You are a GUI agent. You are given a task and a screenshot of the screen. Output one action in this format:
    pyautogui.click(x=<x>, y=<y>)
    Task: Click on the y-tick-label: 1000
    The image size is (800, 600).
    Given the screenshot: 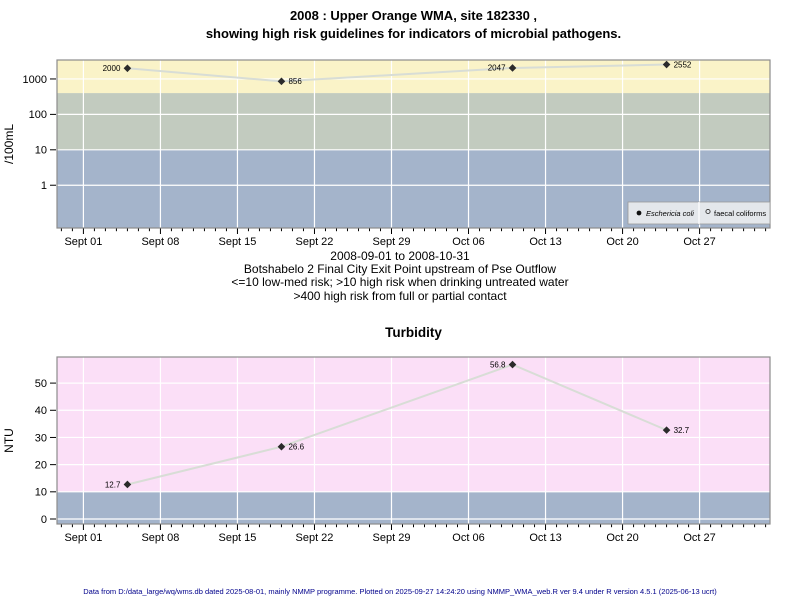 What is the action you would take?
    pyautogui.click(x=35, y=80)
    